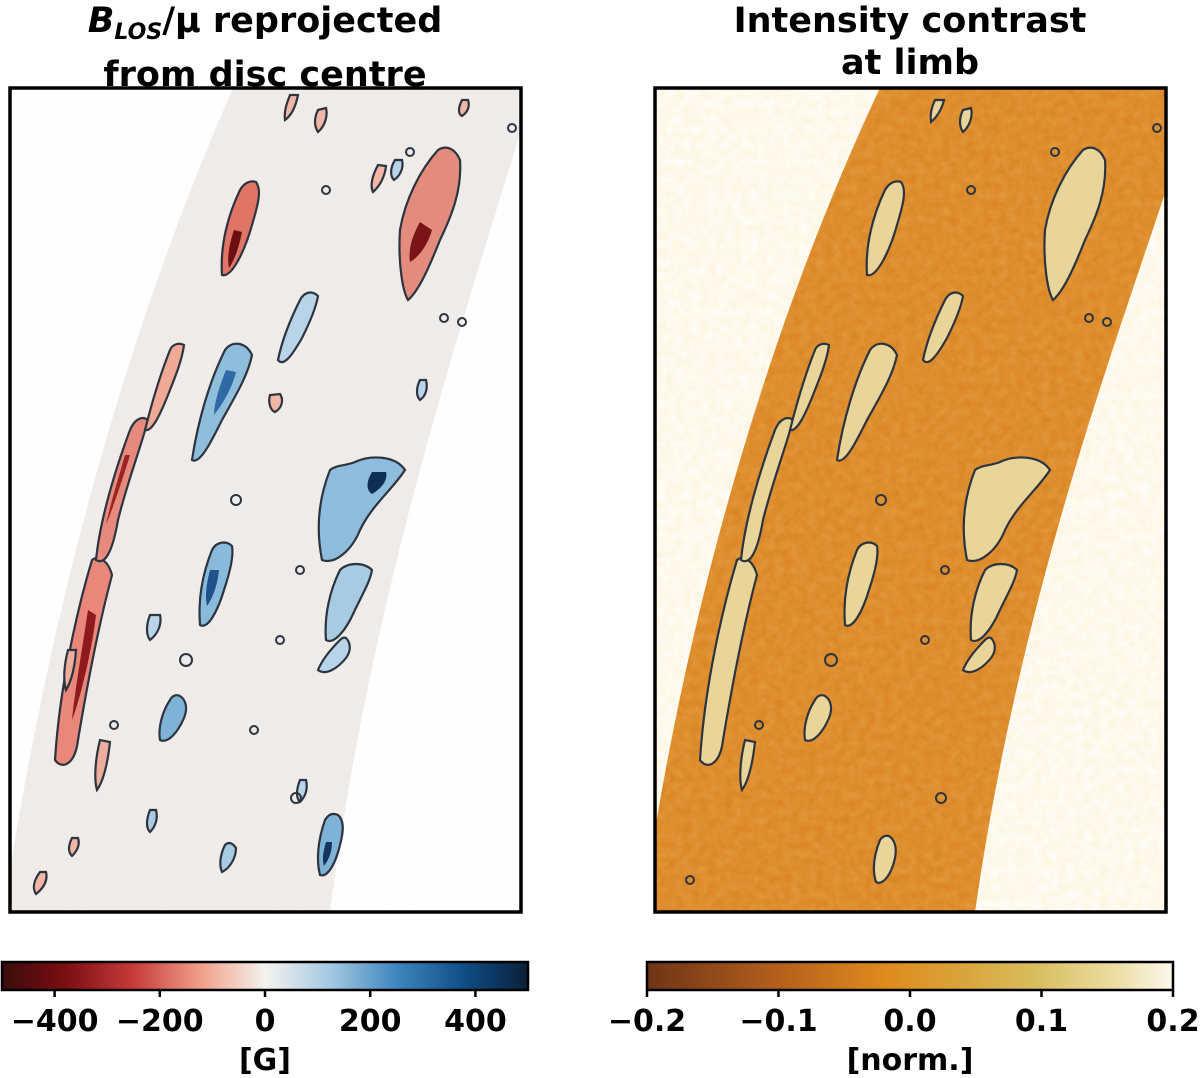 The width and height of the screenshot is (1200, 1078). What do you see at coordinates (910, 42) in the screenshot?
I see `right-panel-title: Intensity contrast at limb` at bounding box center [910, 42].